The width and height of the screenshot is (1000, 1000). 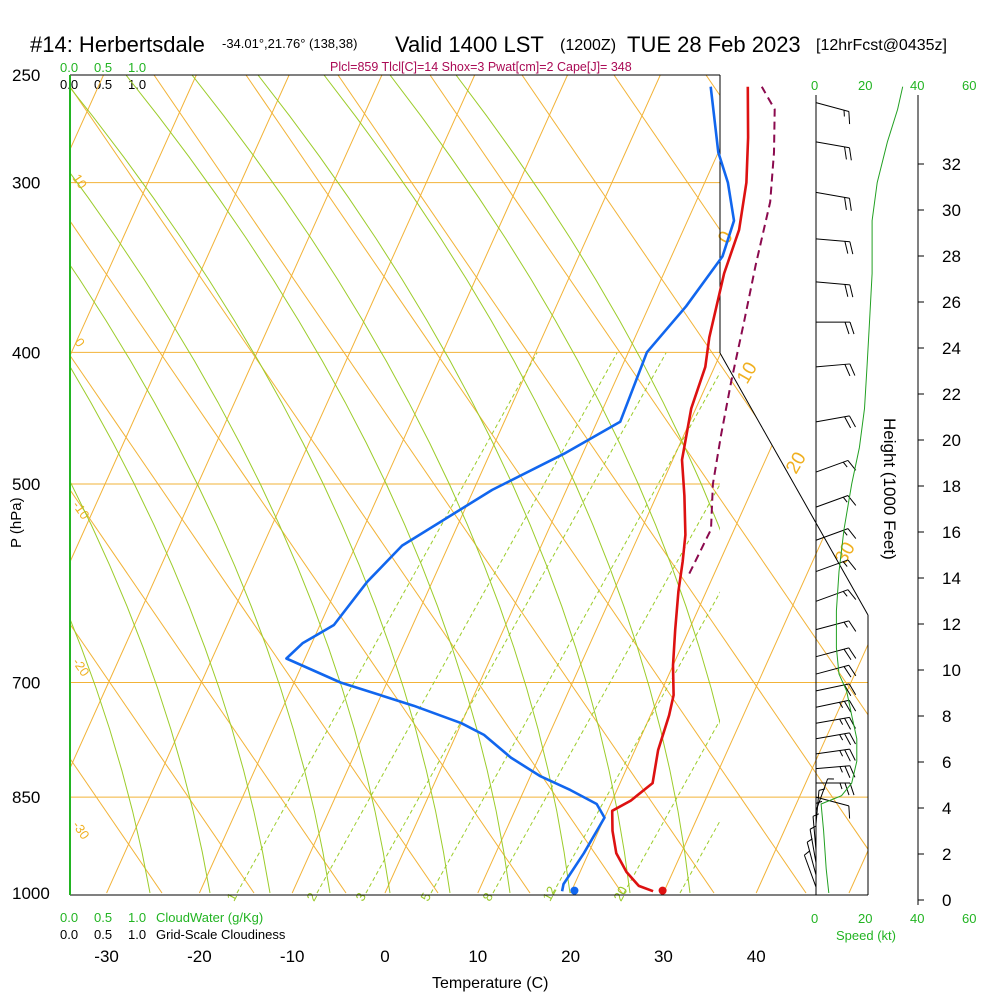 What do you see at coordinates (951, 256) in the screenshot?
I see `height-tick-28: 28` at bounding box center [951, 256].